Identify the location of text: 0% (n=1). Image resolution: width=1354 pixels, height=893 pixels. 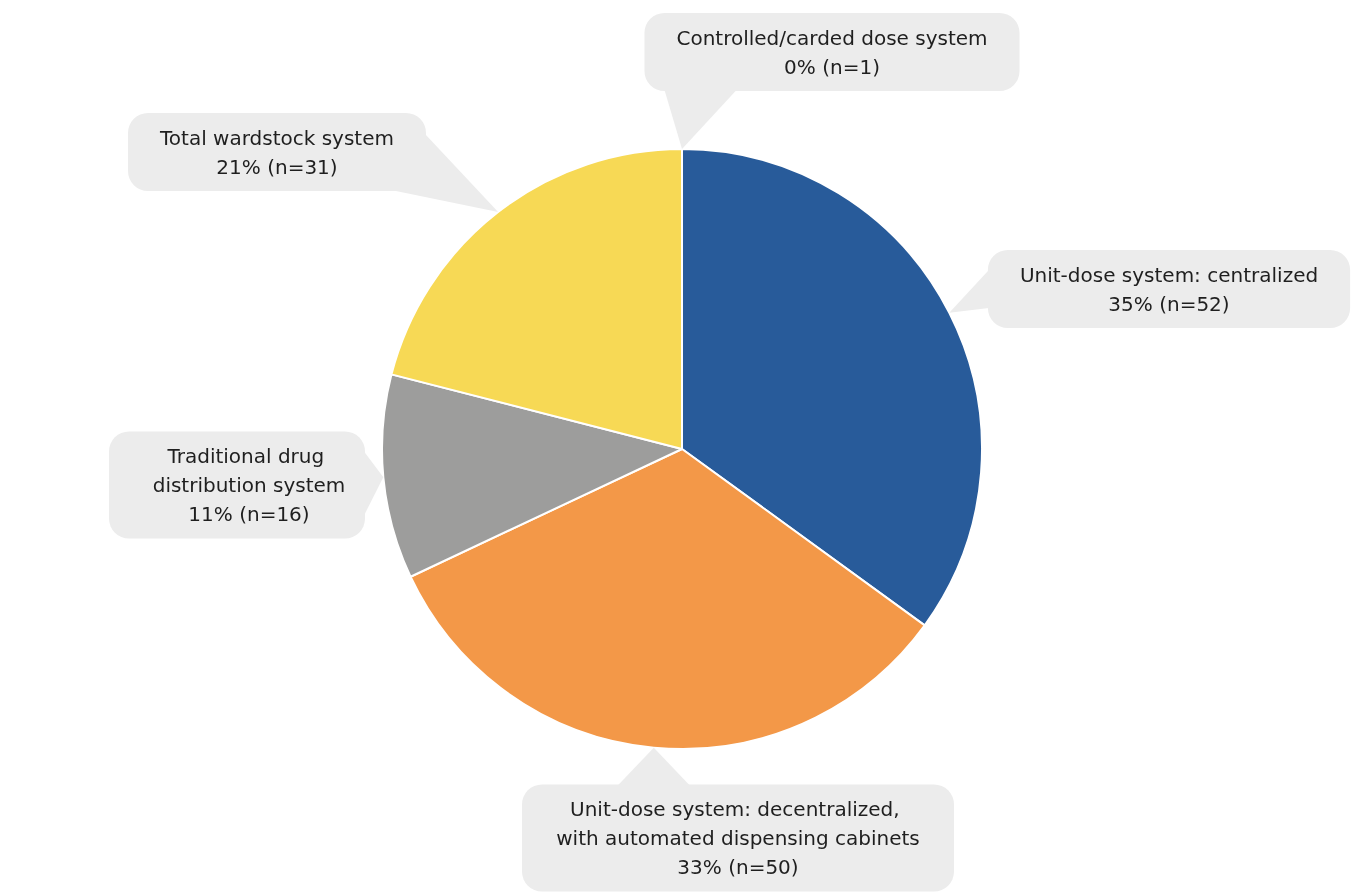
(832, 66).